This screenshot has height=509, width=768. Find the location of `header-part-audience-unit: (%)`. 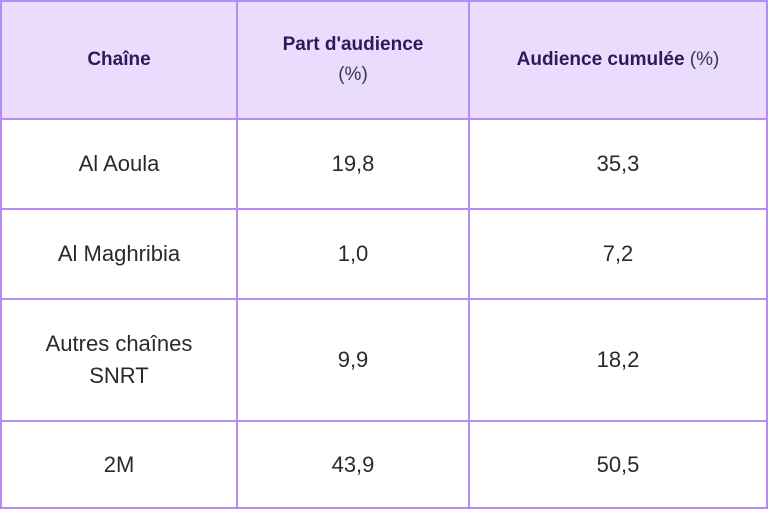

header-part-audience-unit: (%) is located at coordinates (353, 74).